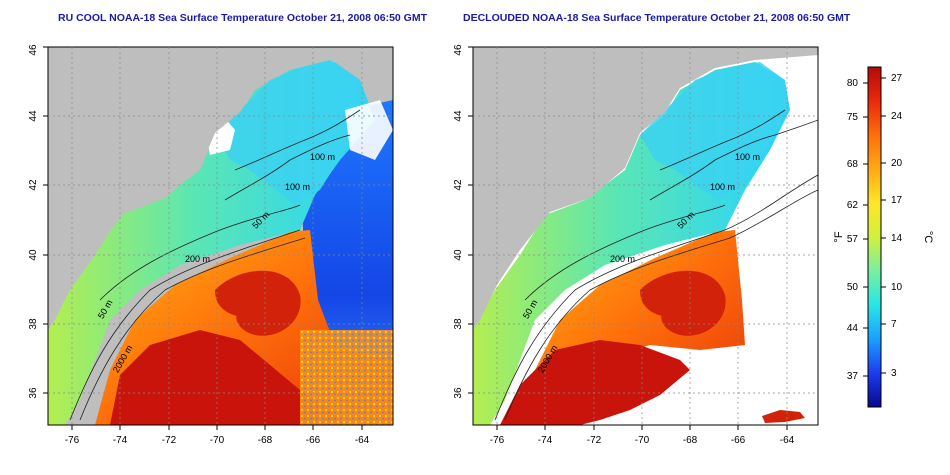 The height and width of the screenshot is (475, 950). What do you see at coordinates (928, 237) in the screenshot?
I see `colorbar-celsius-label: °C` at bounding box center [928, 237].